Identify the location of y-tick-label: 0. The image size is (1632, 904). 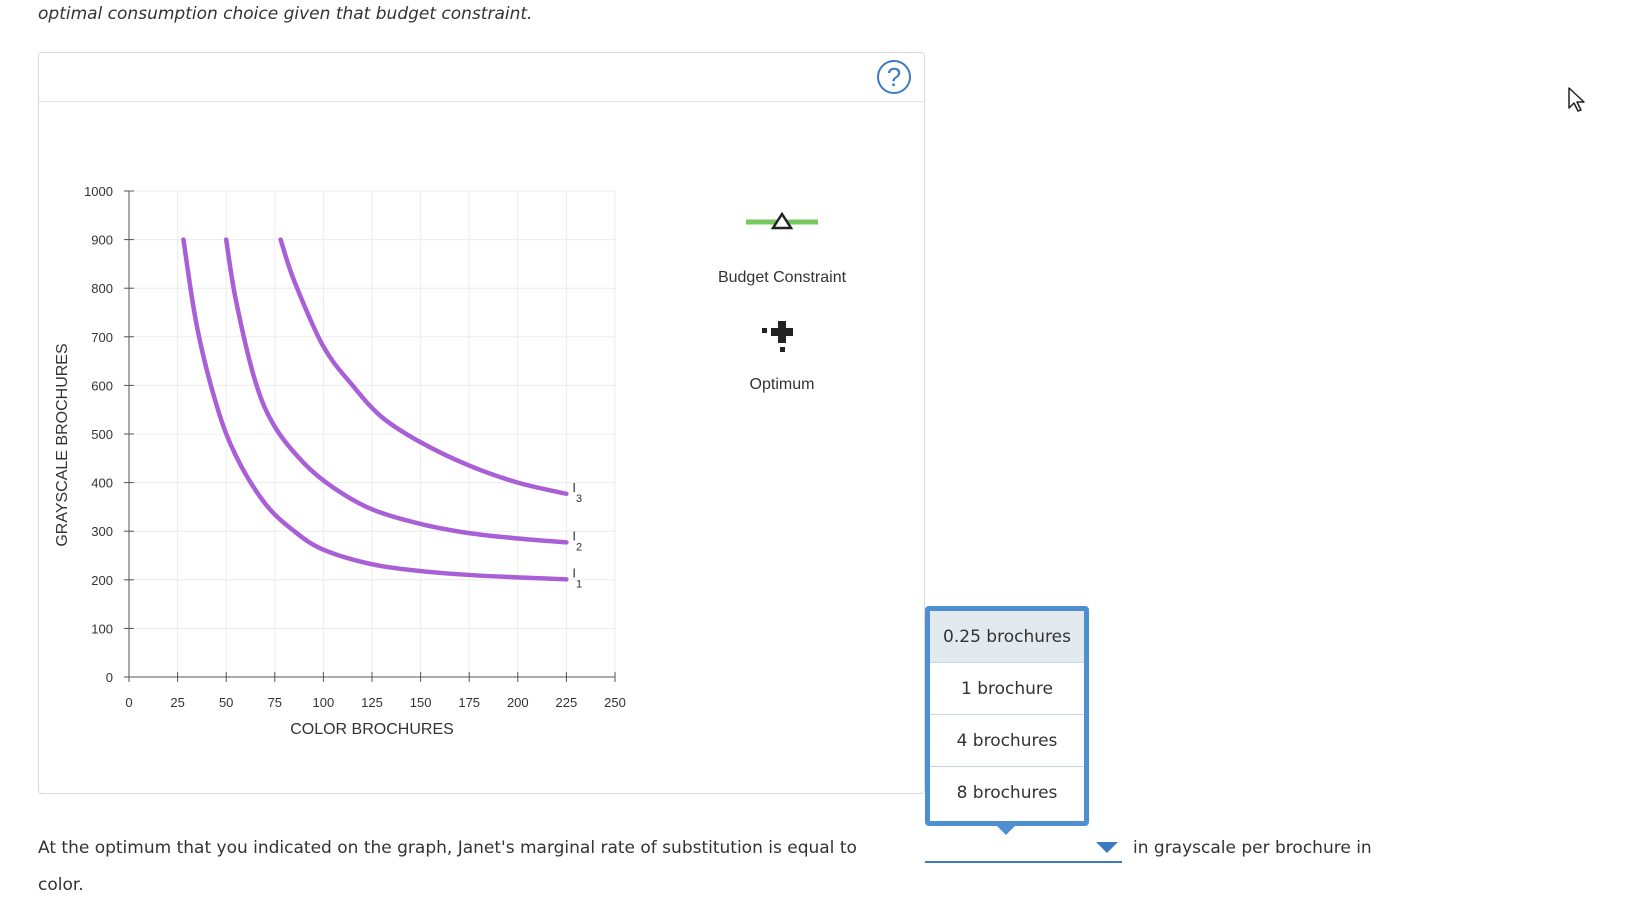
(109, 677).